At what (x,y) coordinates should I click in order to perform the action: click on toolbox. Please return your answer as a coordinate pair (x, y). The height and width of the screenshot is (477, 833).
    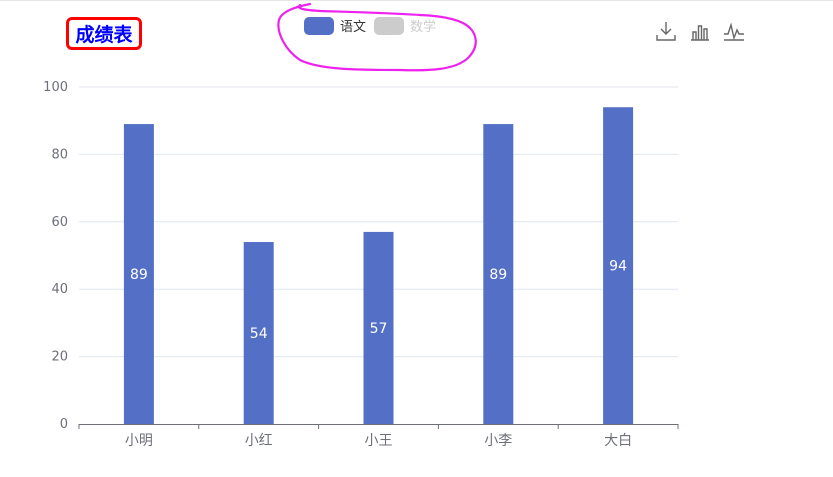
    Looking at the image, I should click on (700, 31).